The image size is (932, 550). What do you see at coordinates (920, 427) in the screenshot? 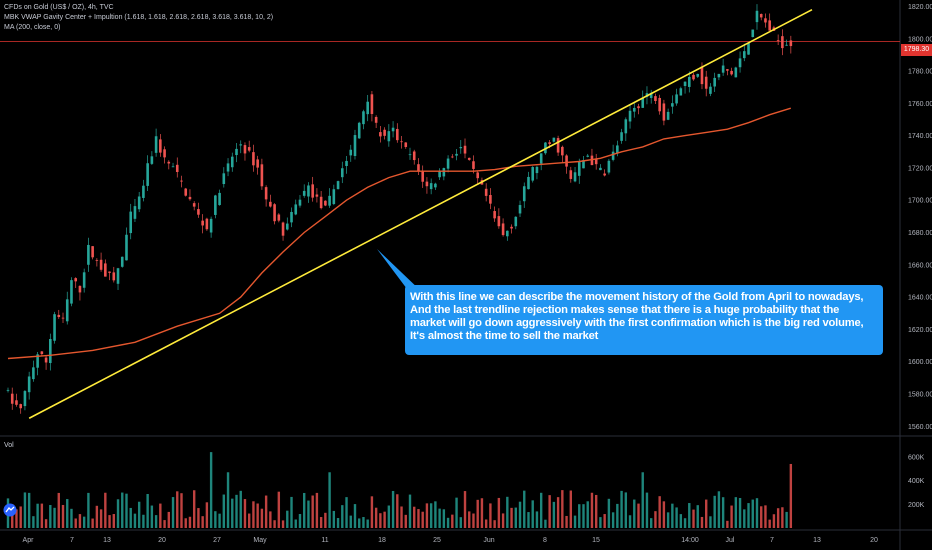
I see `price-tick-label: 1560.00` at bounding box center [920, 427].